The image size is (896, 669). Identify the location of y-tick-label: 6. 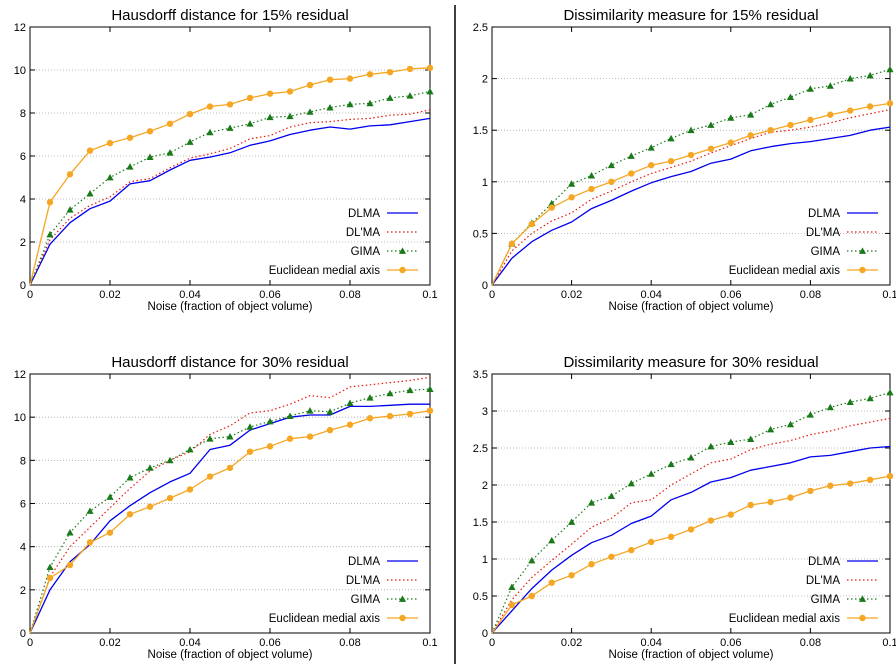
(23, 505).